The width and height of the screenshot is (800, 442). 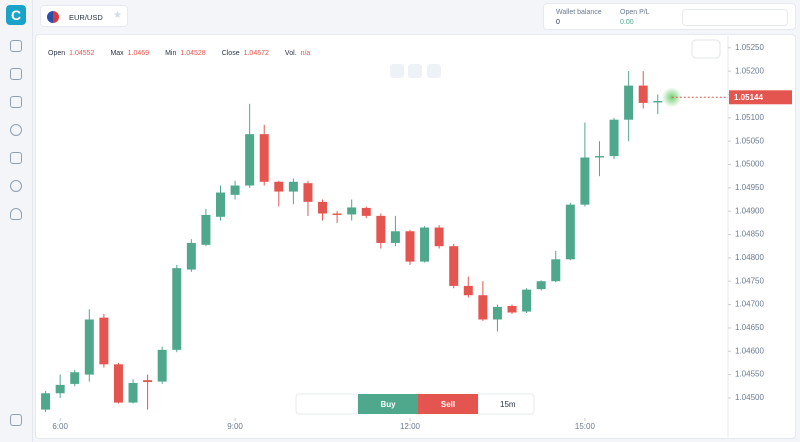 I want to click on y-tick-label: 1.05000, so click(x=749, y=164).